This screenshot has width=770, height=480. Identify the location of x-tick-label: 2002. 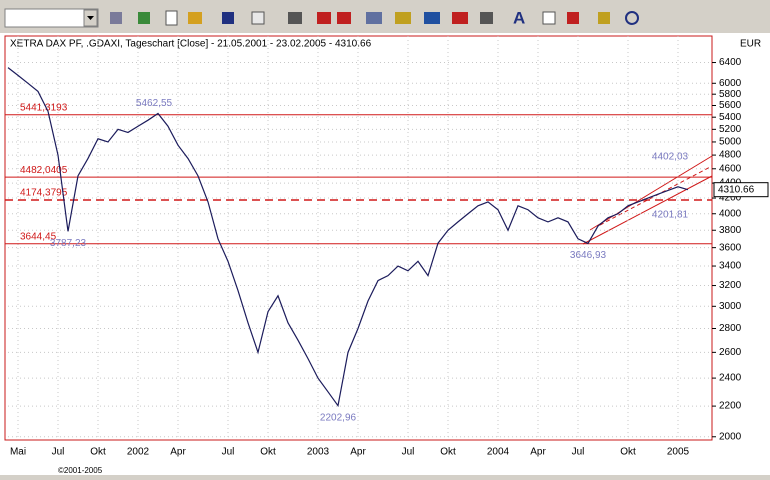
(138, 452).